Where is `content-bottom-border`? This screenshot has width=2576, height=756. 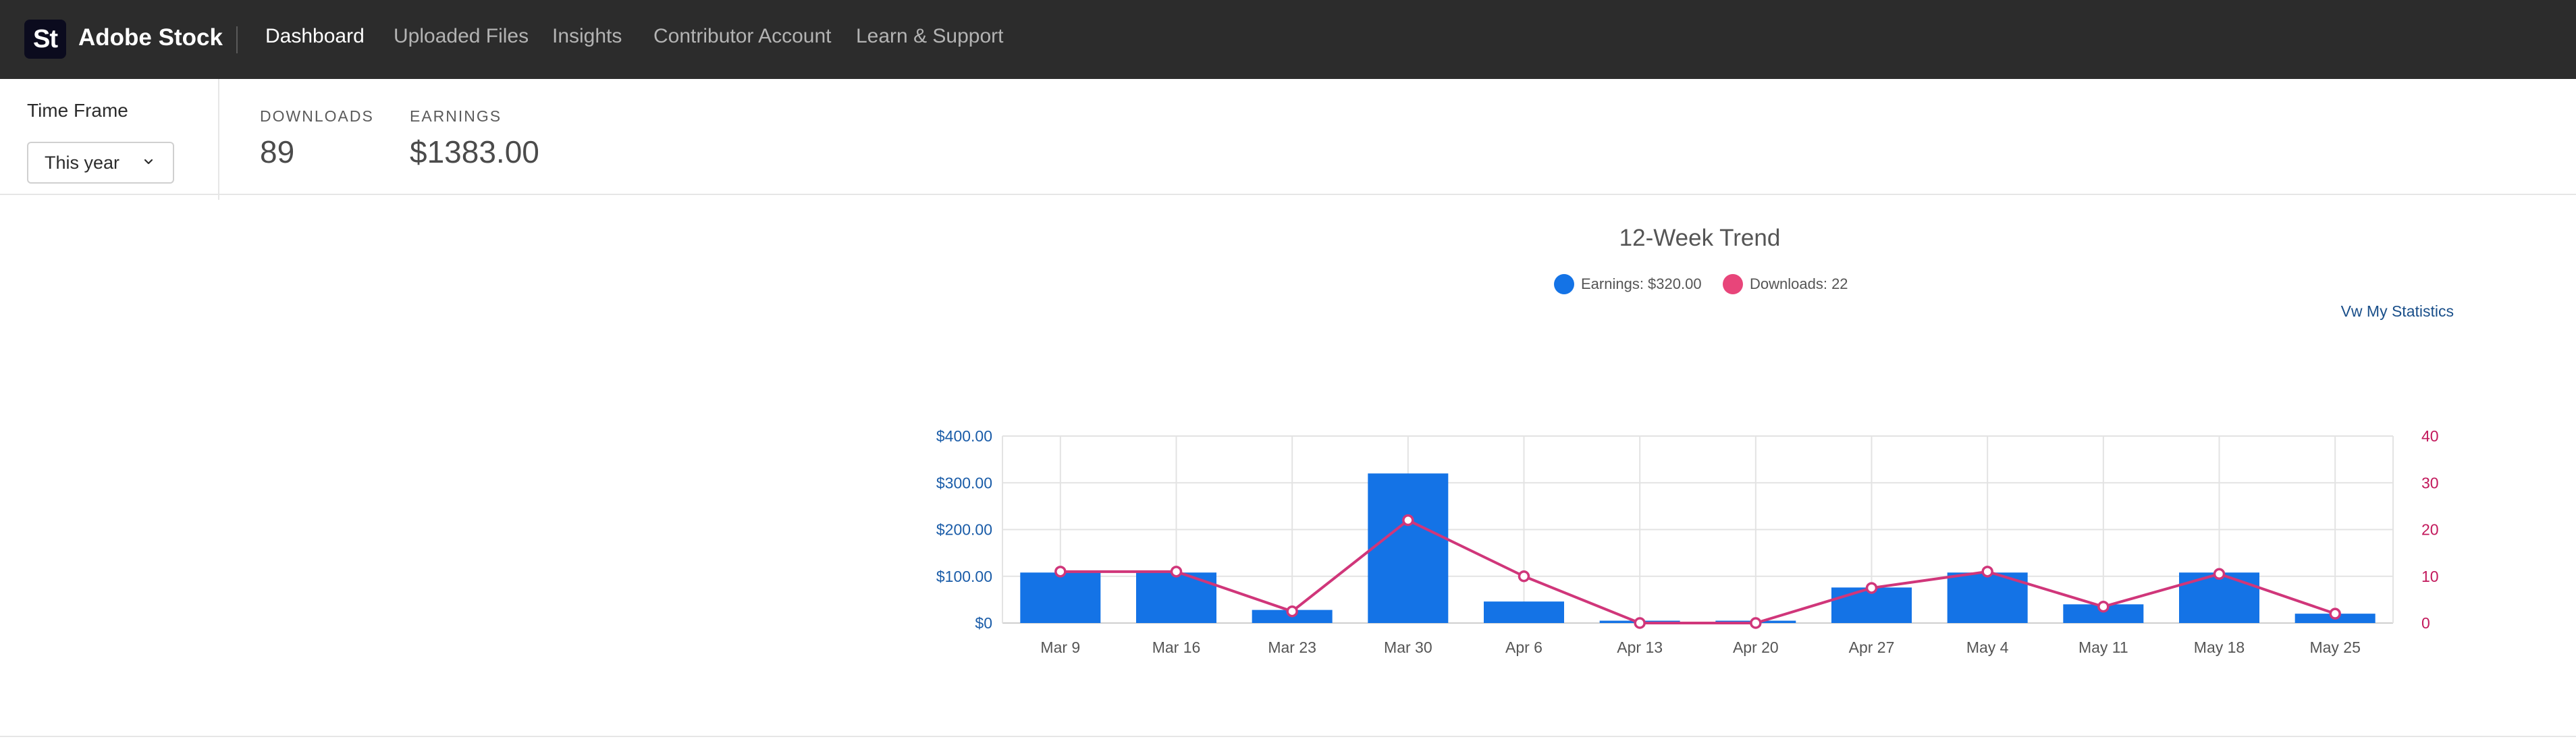 content-bottom-border is located at coordinates (1288, 736).